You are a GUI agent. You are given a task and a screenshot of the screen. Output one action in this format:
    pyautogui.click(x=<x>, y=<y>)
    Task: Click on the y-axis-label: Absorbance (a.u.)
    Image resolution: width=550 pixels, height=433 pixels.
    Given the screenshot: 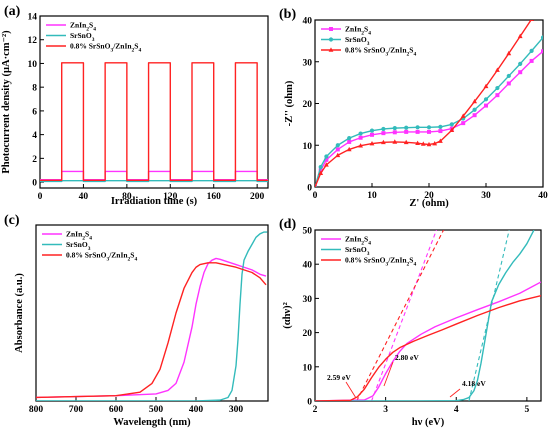 What is the action you would take?
    pyautogui.click(x=19, y=313)
    